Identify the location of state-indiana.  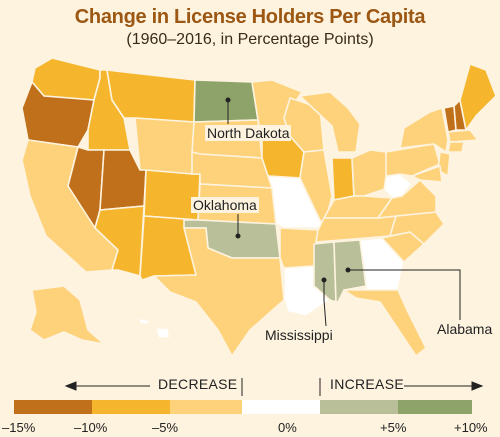
(343, 179).